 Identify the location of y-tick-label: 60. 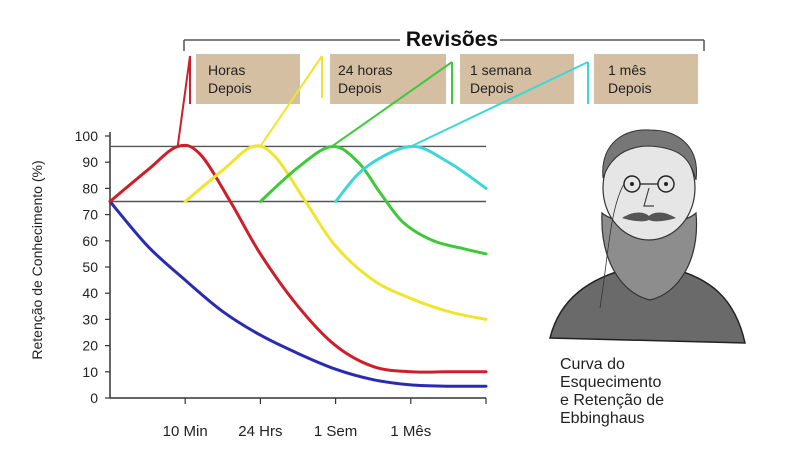
(90, 241).